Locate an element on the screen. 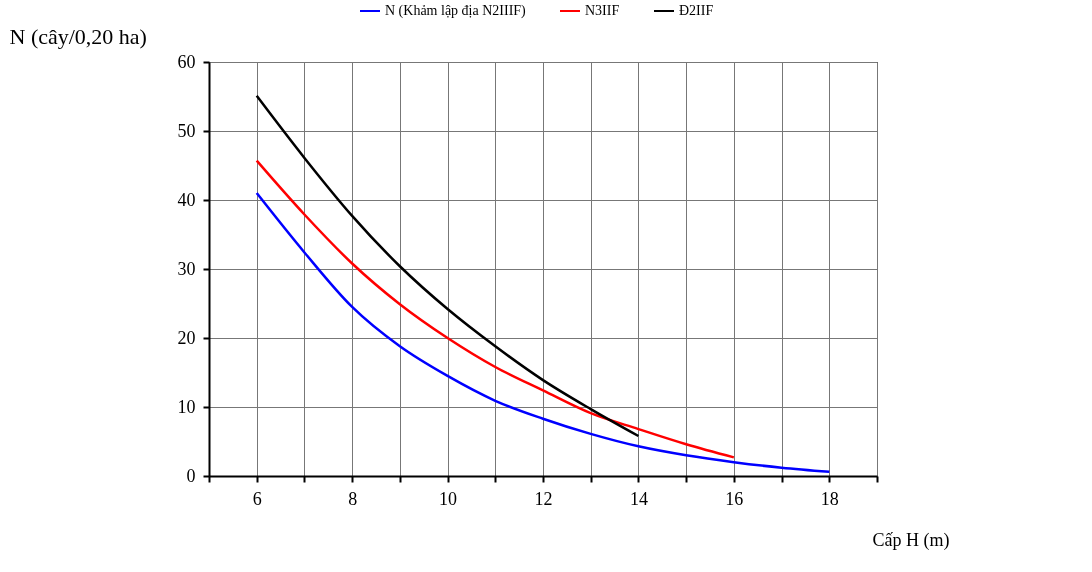 The image size is (1092, 572). y-tick-label: 30 is located at coordinates (186, 268).